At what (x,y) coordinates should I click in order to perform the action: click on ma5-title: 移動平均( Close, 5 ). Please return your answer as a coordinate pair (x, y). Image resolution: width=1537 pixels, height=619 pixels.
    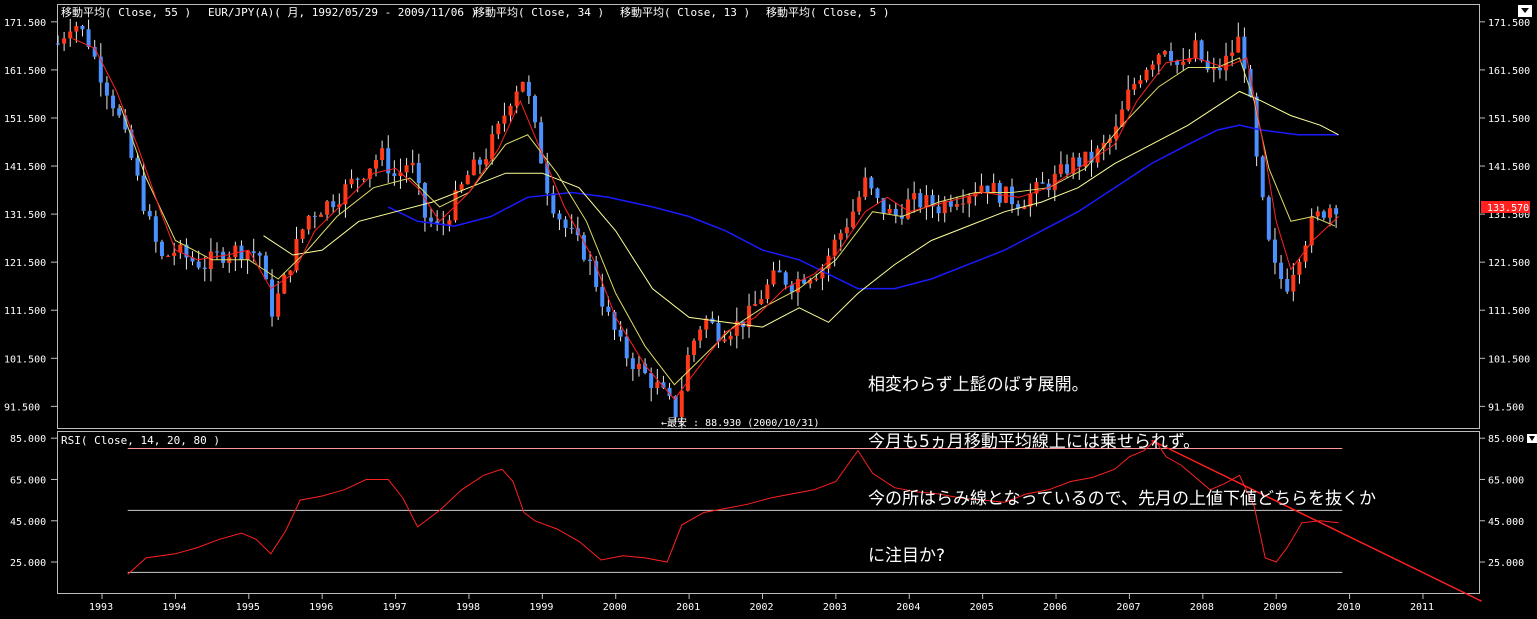
    Looking at the image, I should click on (827, 12).